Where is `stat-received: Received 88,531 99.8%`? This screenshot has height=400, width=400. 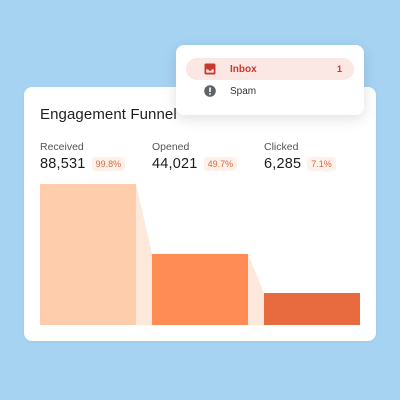
stat-received: Received 88,531 99.8% is located at coordinates (83, 156).